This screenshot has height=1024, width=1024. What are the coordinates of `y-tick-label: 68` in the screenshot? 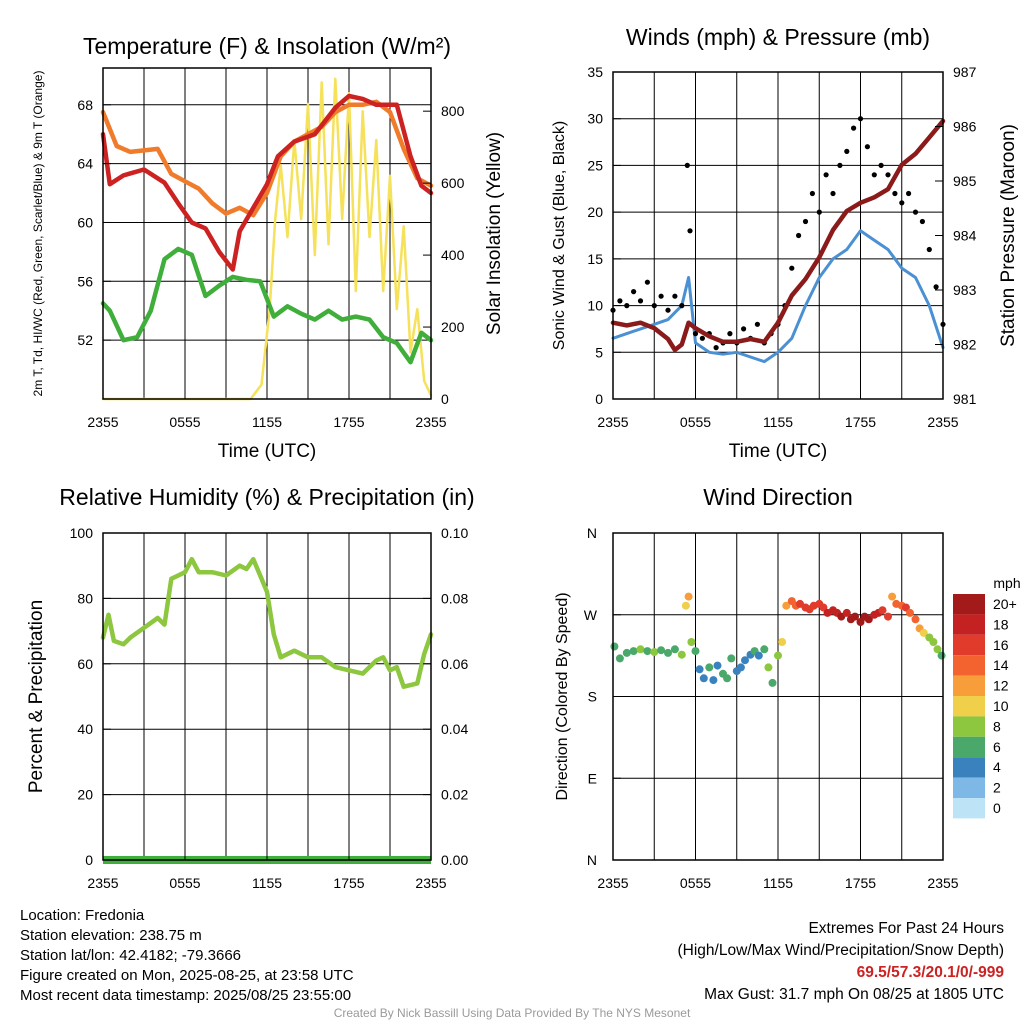 It's located at (85, 105).